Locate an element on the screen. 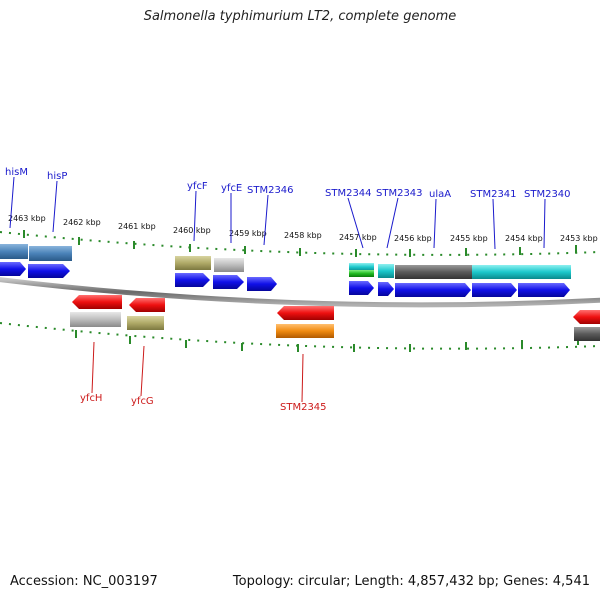 The height and width of the screenshot is (600, 600). tick-label: 2455 kbp is located at coordinates (469, 238).